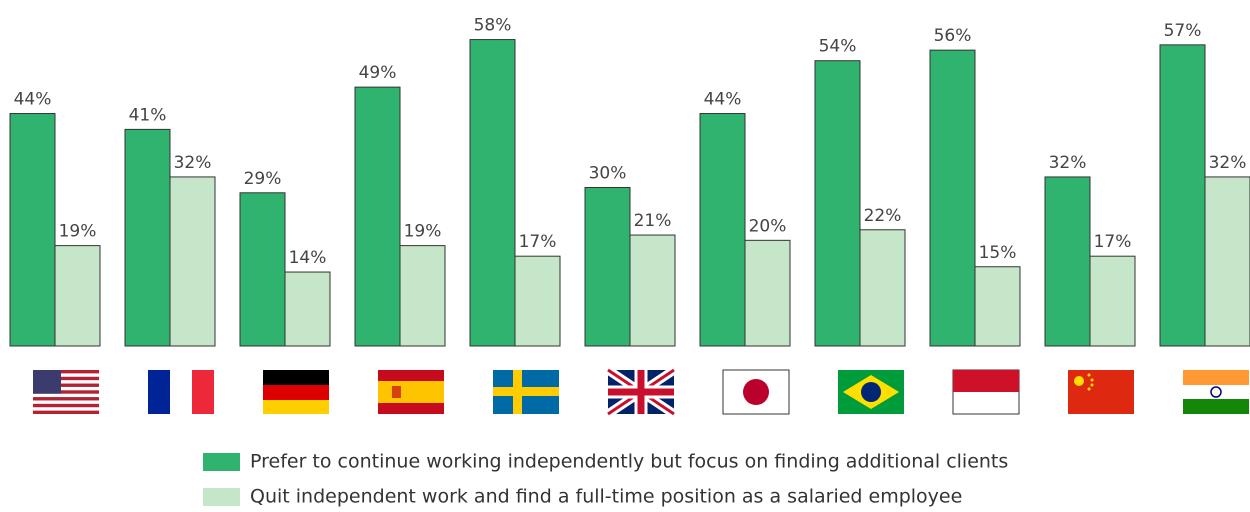  I want to click on value-label: 20%, so click(768, 226).